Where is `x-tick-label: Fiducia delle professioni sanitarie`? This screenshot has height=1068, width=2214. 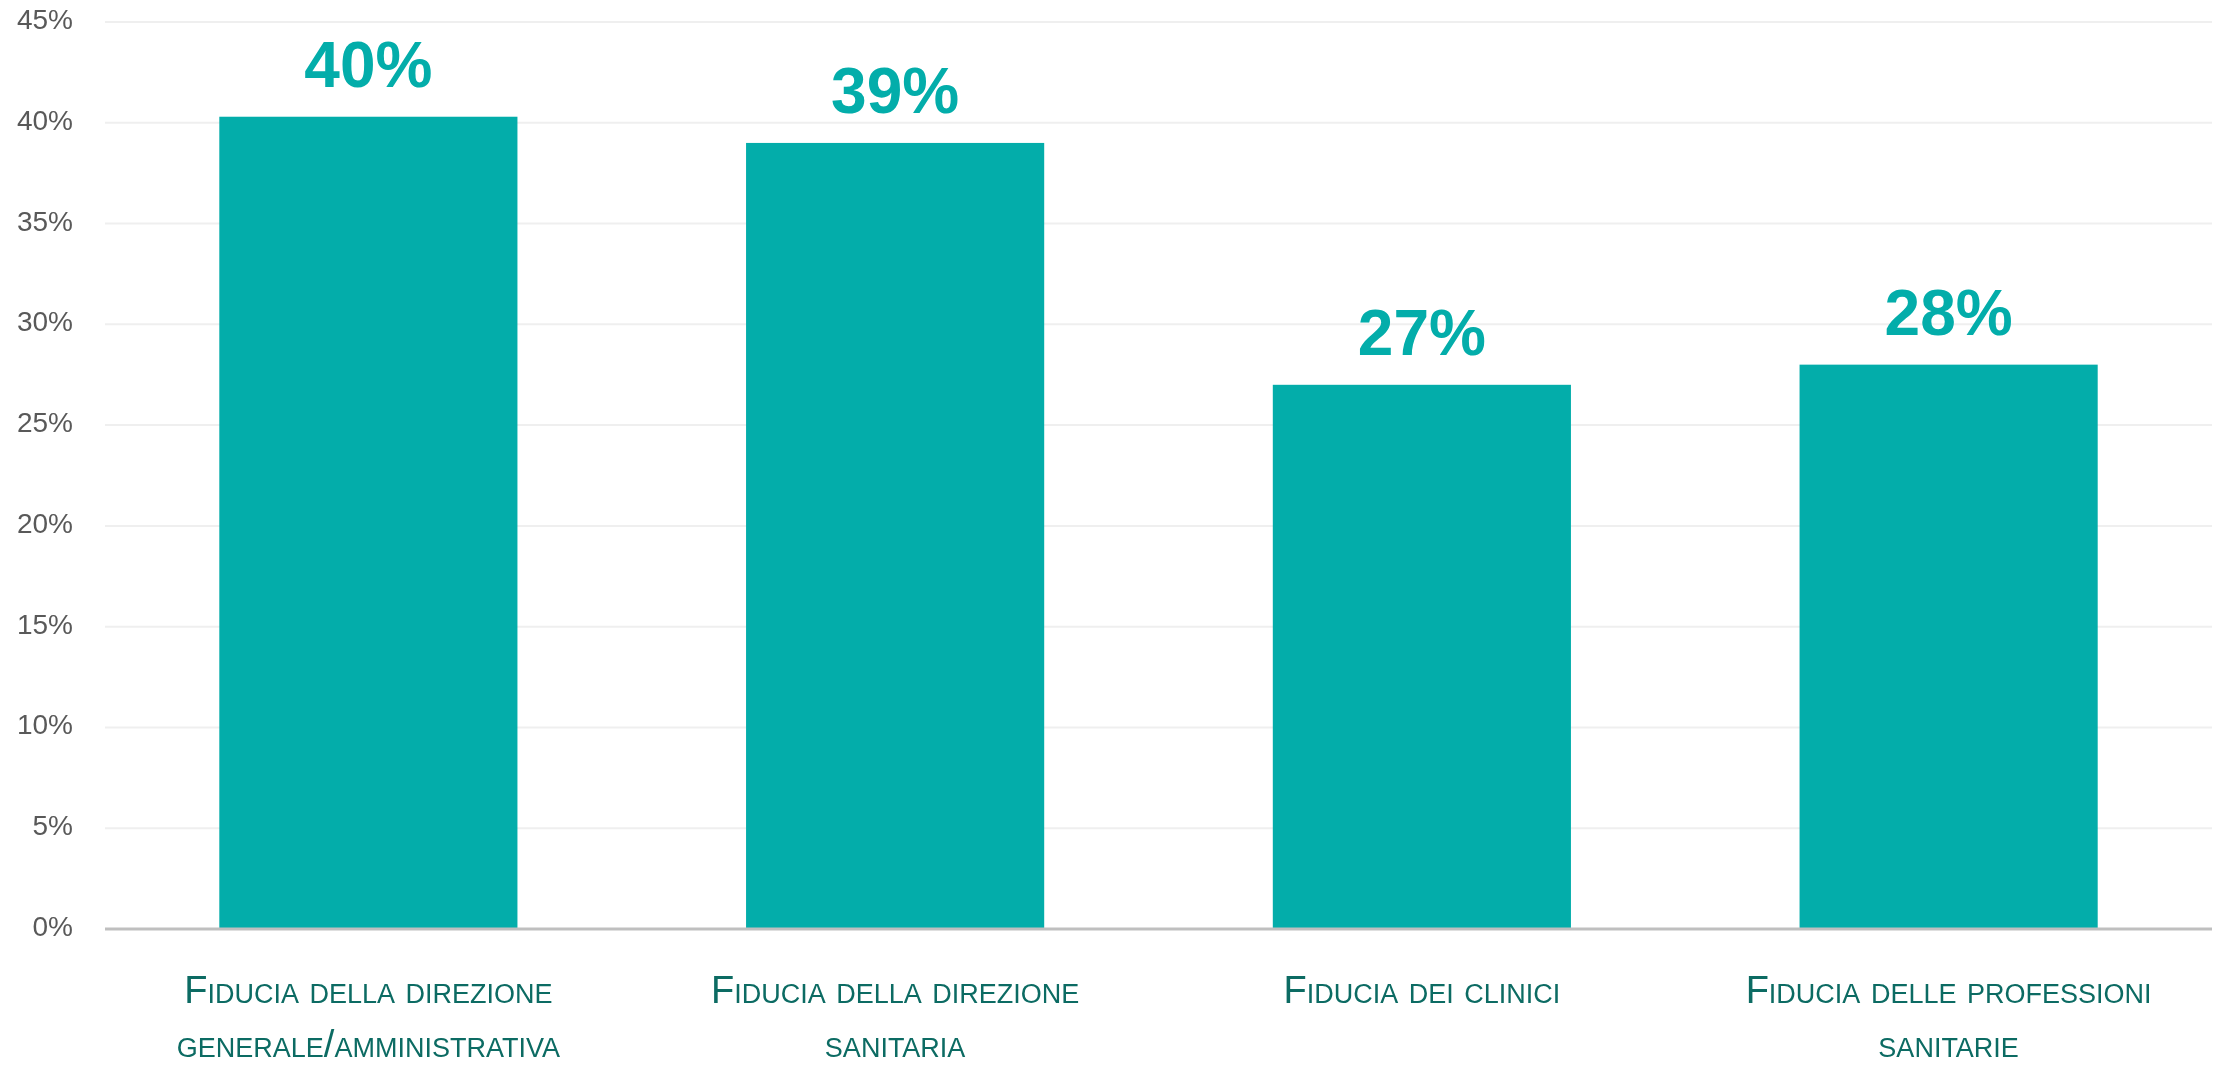 x-tick-label: Fiducia delle professioni sanitarie is located at coordinates (1948, 1017).